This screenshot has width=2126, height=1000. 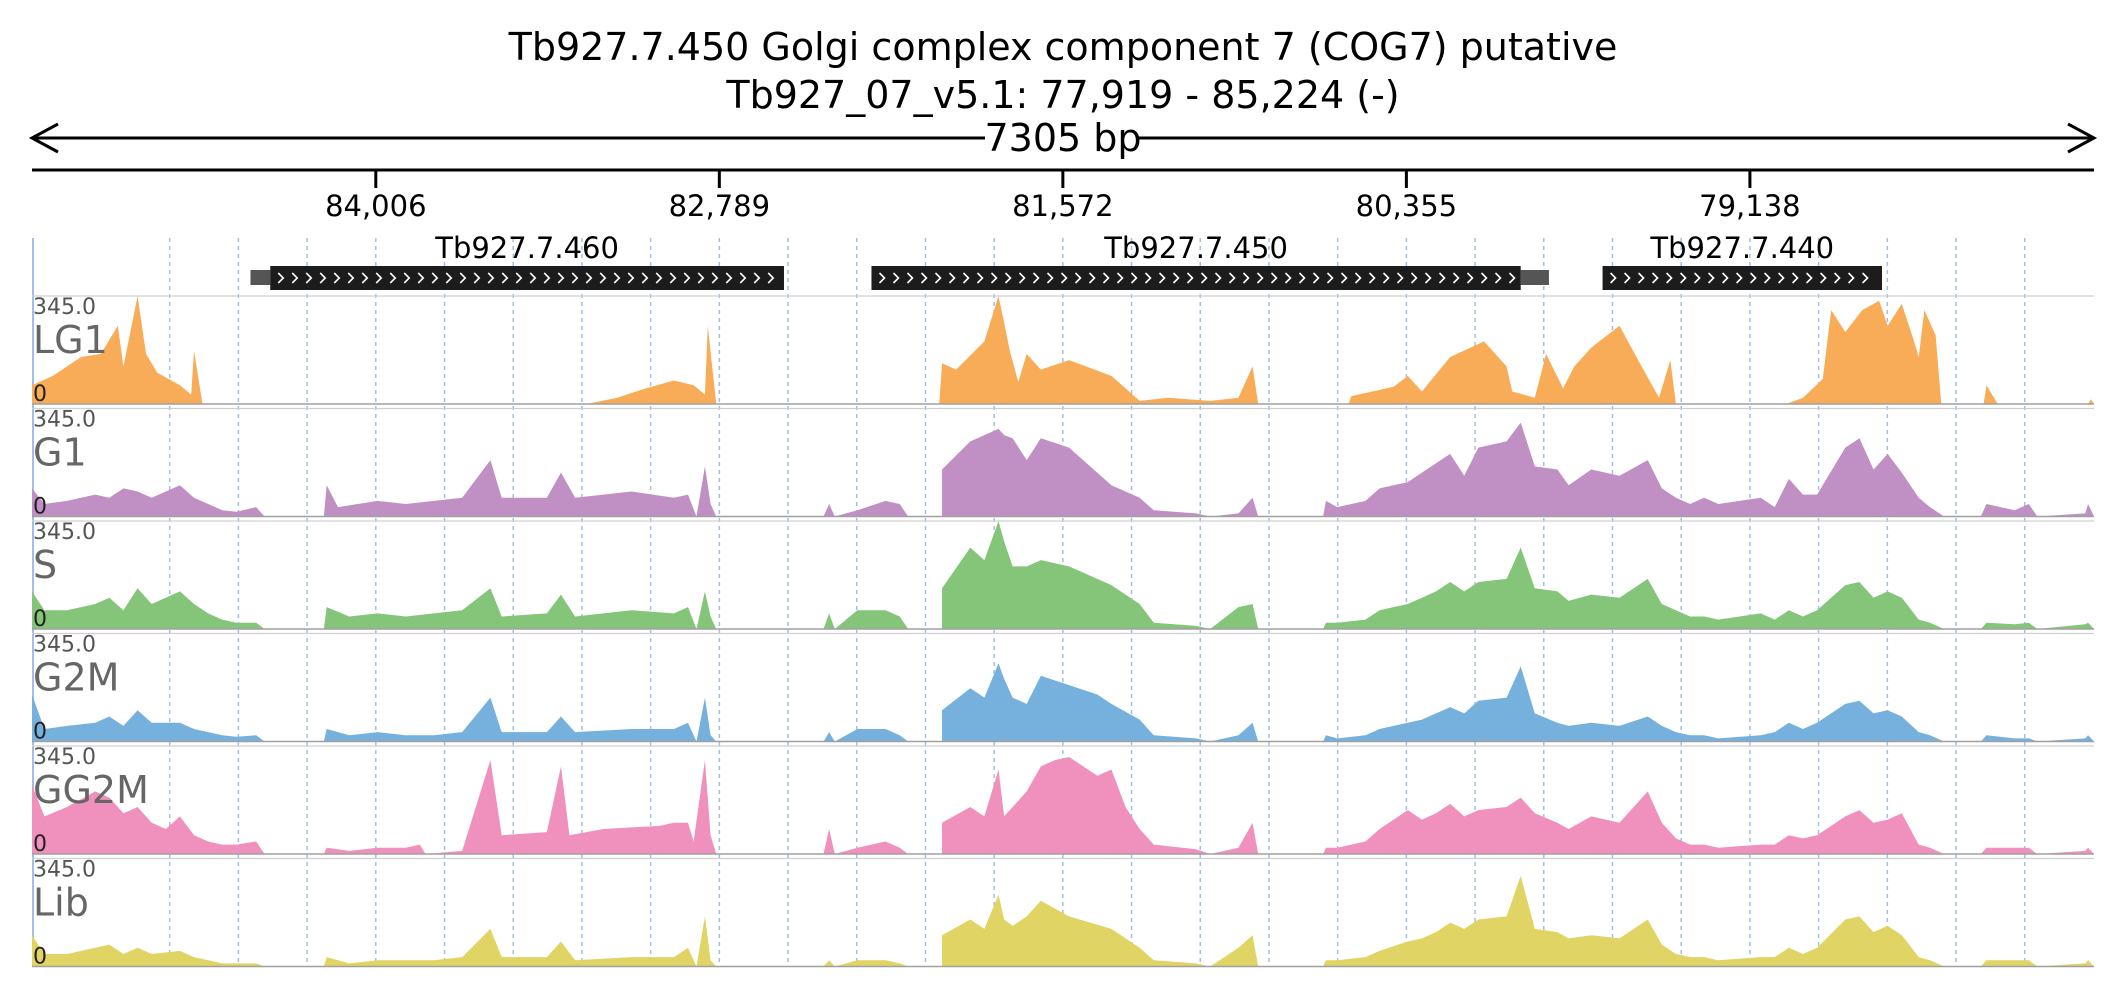 I want to click on tick-label: 82,789, so click(x=719, y=206).